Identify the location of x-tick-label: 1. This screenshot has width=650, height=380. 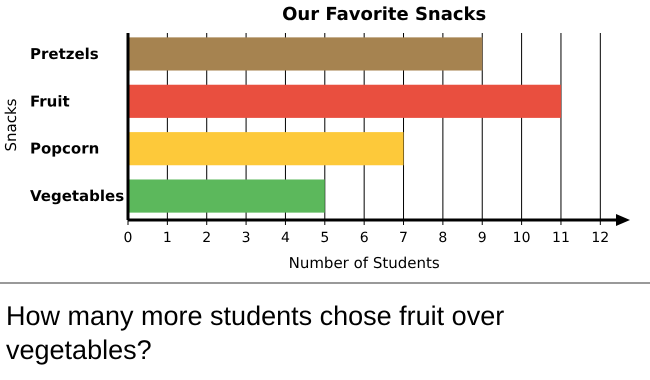
(167, 238).